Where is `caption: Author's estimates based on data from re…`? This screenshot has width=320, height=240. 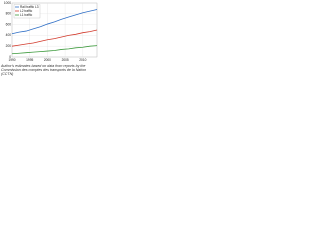
caption: Author's estimates based on data from re… is located at coordinates (44, 70).